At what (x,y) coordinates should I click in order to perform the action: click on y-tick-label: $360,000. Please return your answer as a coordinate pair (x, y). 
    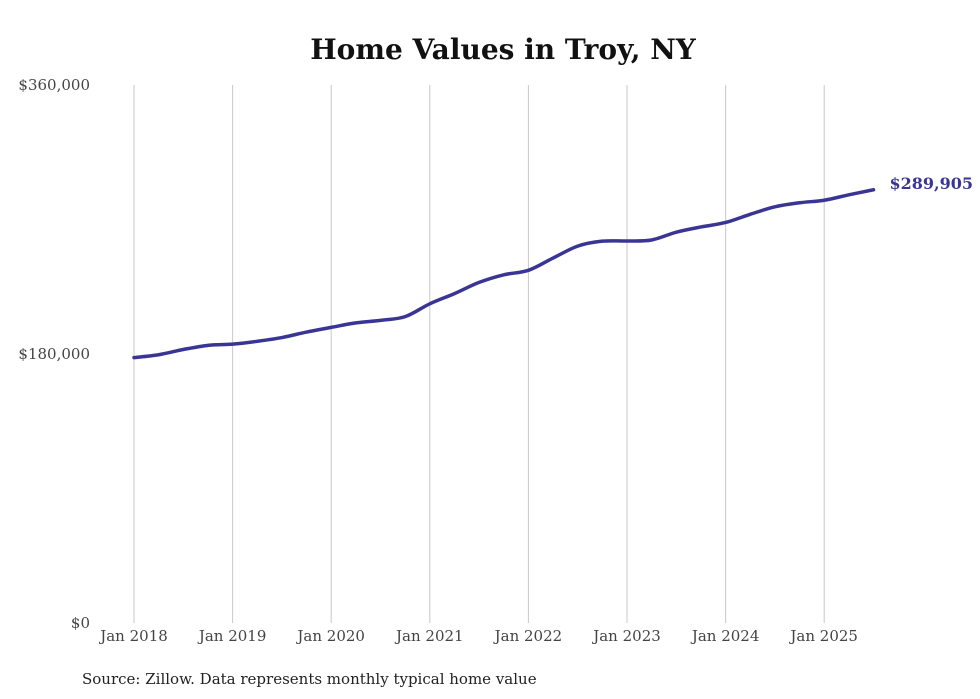
    Looking at the image, I should click on (54, 85).